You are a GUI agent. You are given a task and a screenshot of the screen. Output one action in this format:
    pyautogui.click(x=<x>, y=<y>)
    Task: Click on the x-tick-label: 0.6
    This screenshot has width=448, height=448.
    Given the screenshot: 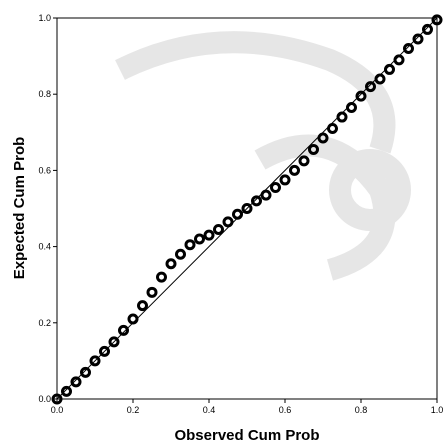 What is the action you would take?
    pyautogui.click(x=285, y=410)
    